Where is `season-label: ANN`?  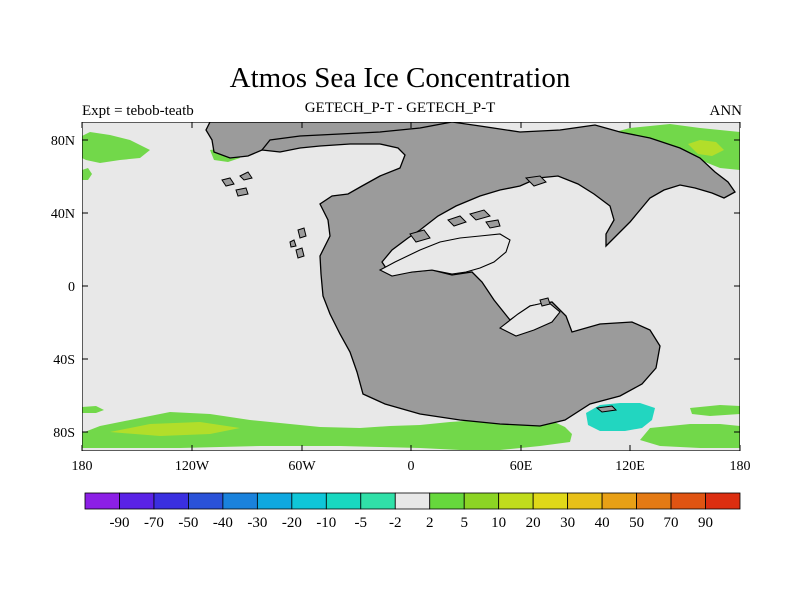 season-label: ANN is located at coordinates (726, 111).